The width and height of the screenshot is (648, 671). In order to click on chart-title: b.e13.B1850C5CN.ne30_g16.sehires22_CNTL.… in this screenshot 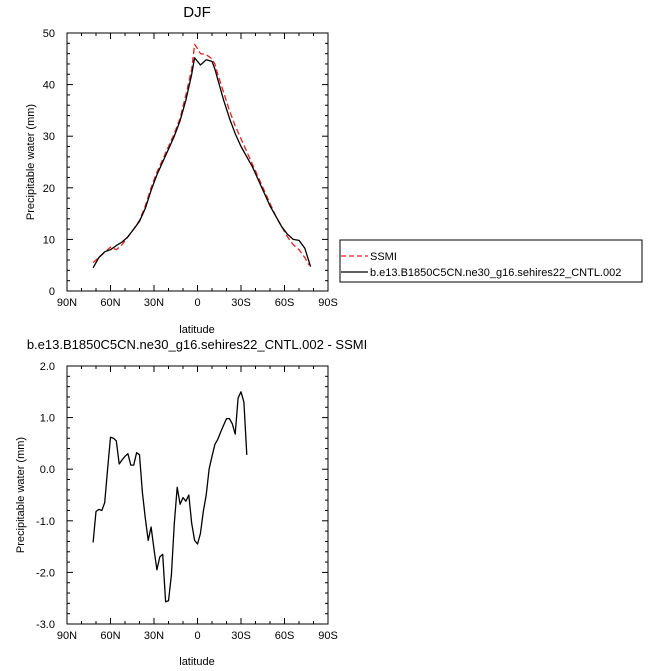, I will do `click(197, 344)`.